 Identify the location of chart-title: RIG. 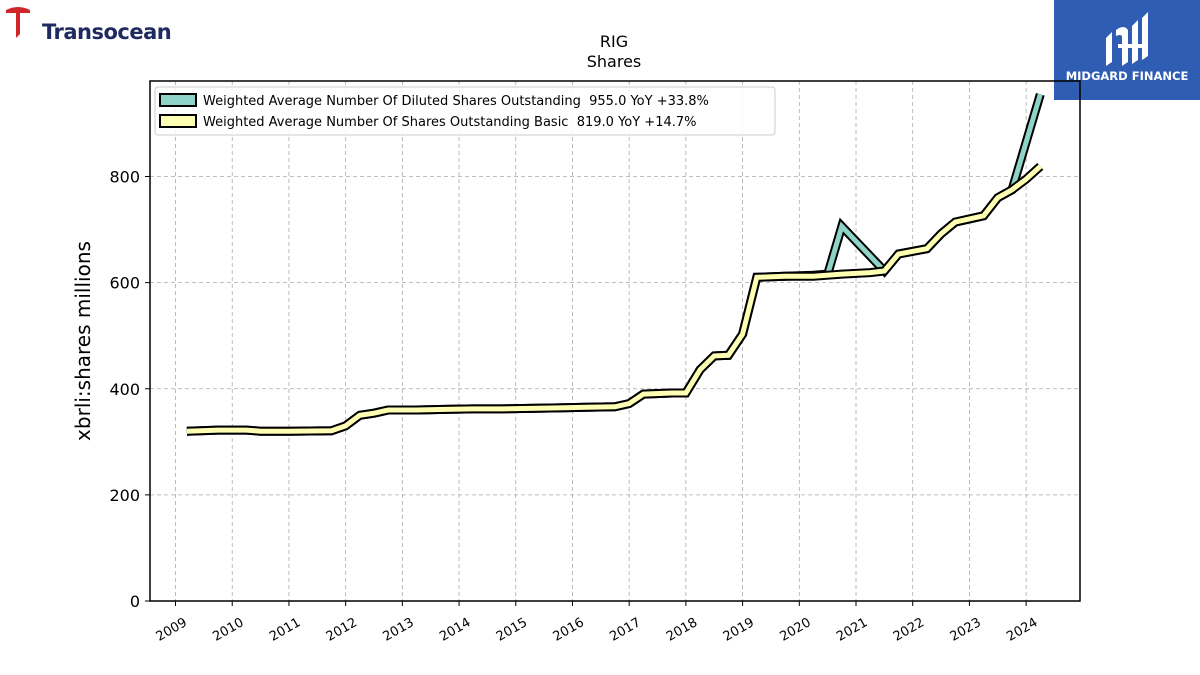
(614, 41).